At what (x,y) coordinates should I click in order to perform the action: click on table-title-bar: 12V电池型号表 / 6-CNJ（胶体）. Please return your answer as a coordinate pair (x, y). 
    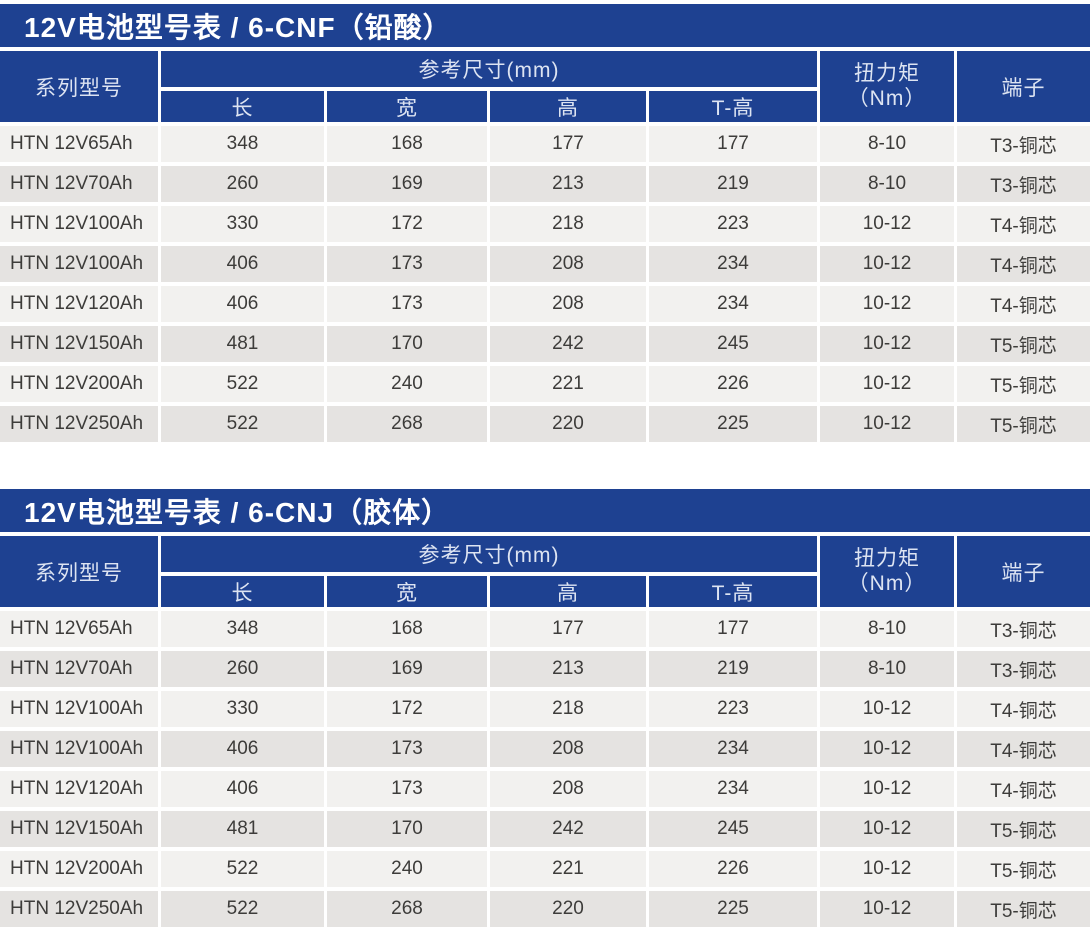
    Looking at the image, I should click on (545, 510).